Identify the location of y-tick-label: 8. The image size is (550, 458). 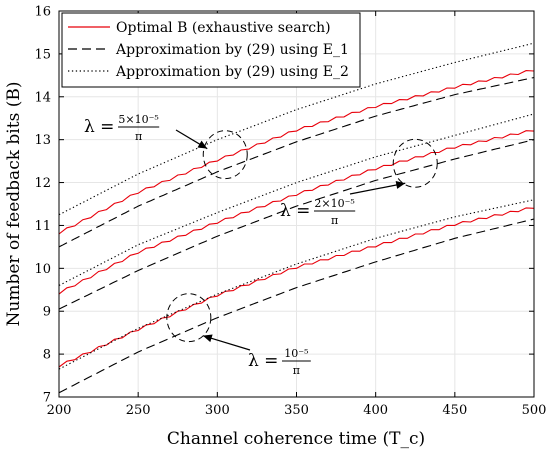
(47, 355).